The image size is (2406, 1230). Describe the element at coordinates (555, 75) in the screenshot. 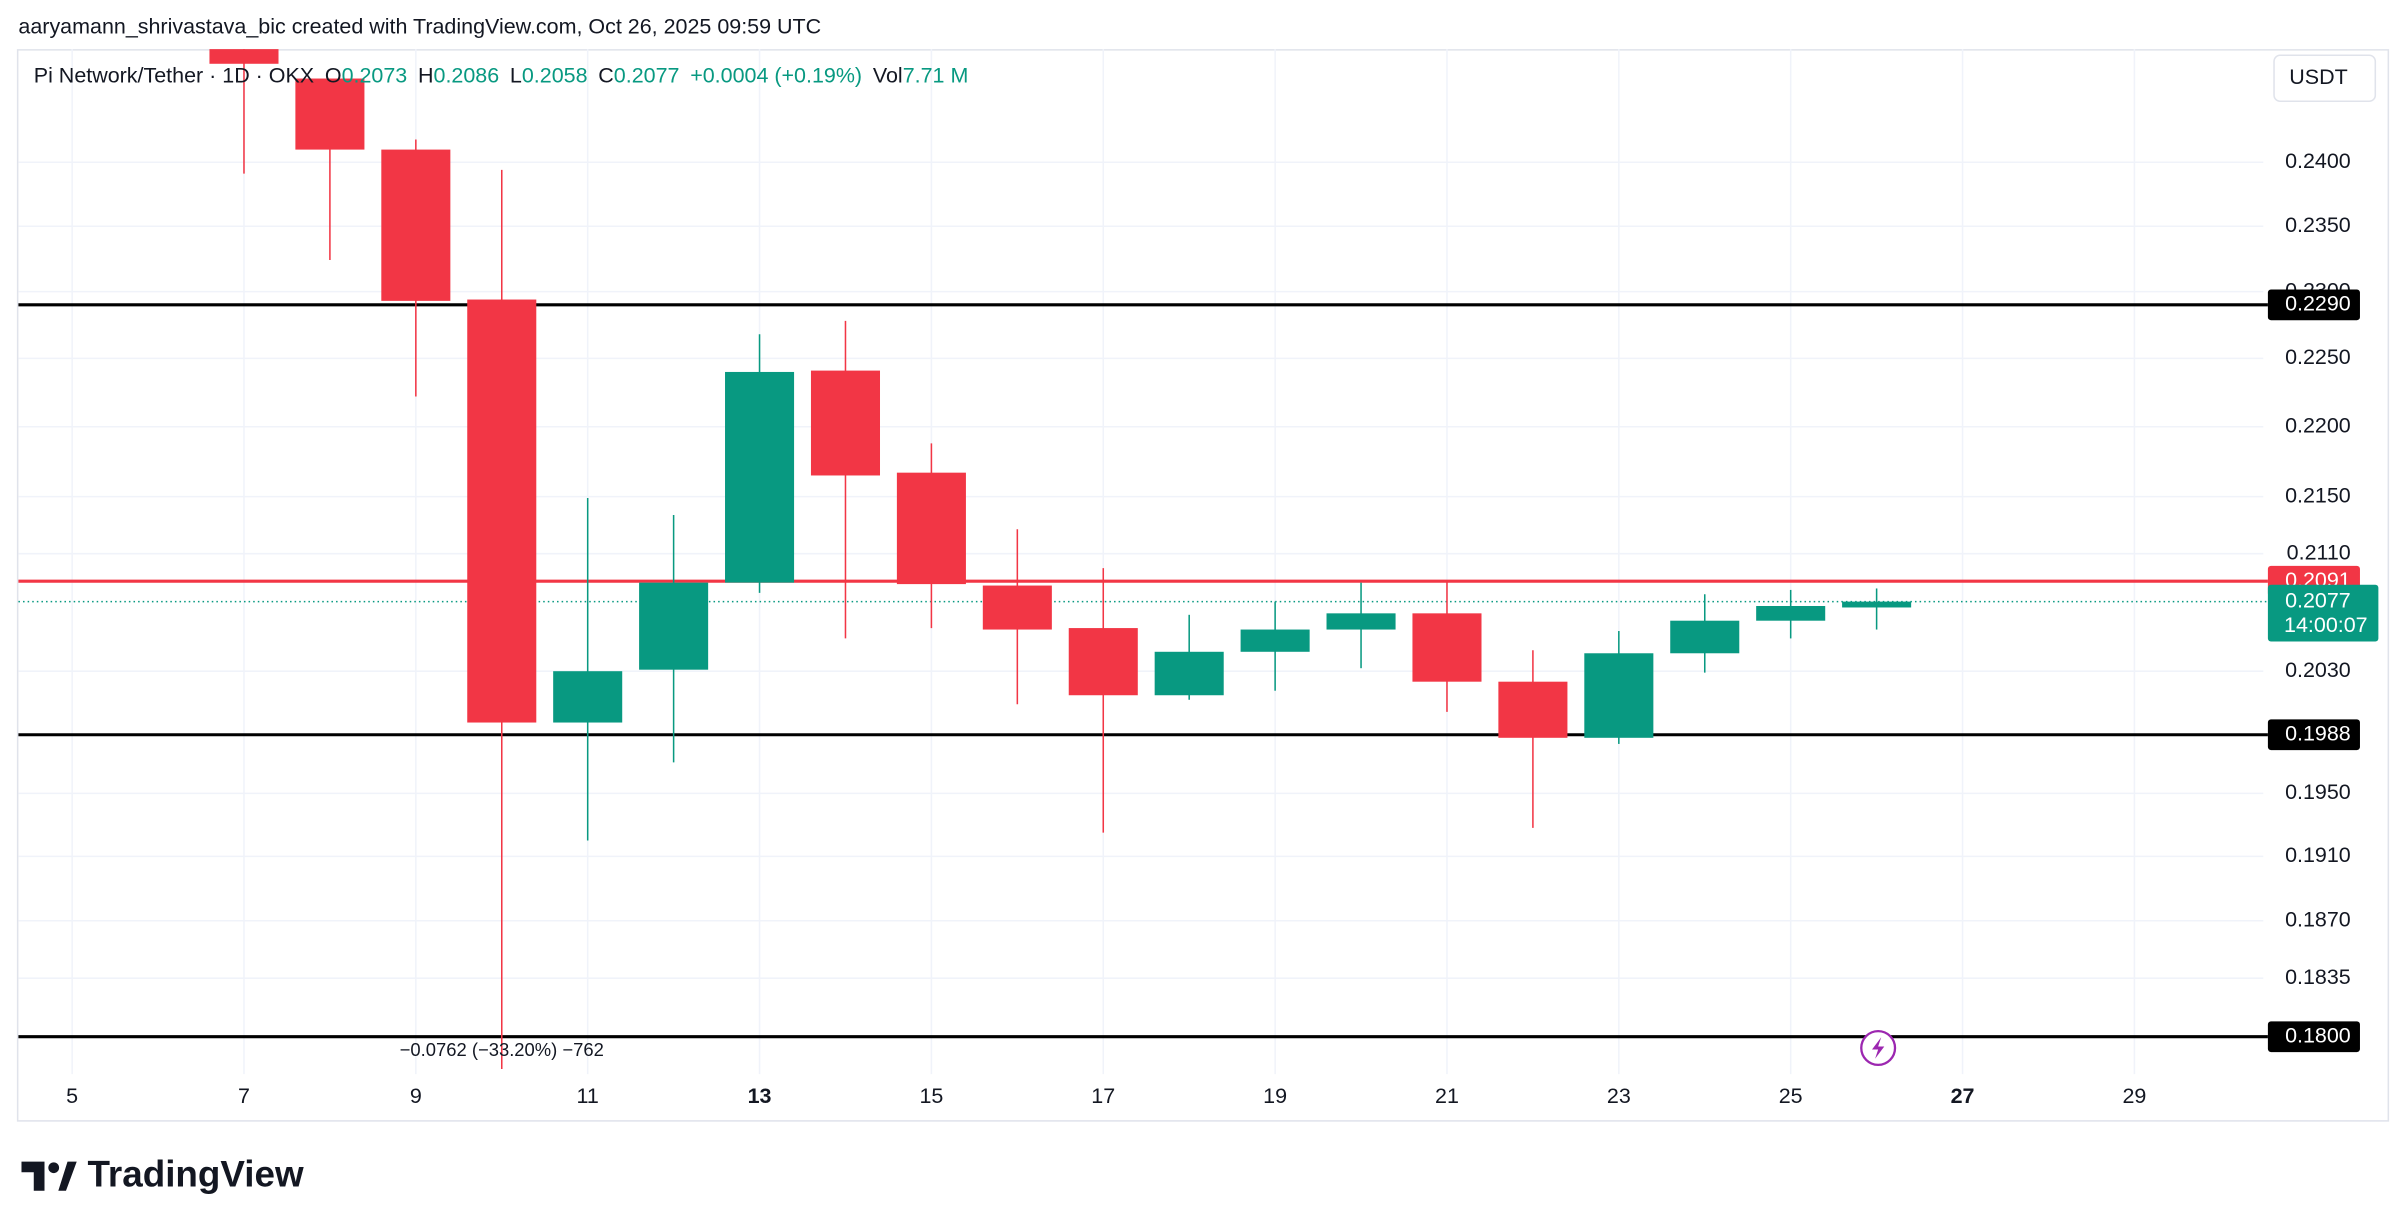

I see `legend-value: 0.2058` at that location.